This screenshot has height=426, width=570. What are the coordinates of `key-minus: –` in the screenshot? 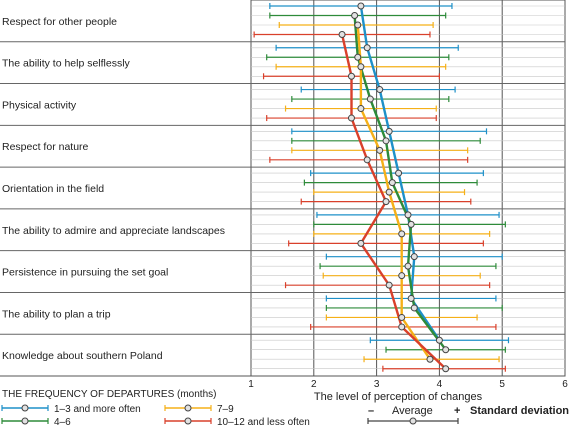 It's located at (371, 411).